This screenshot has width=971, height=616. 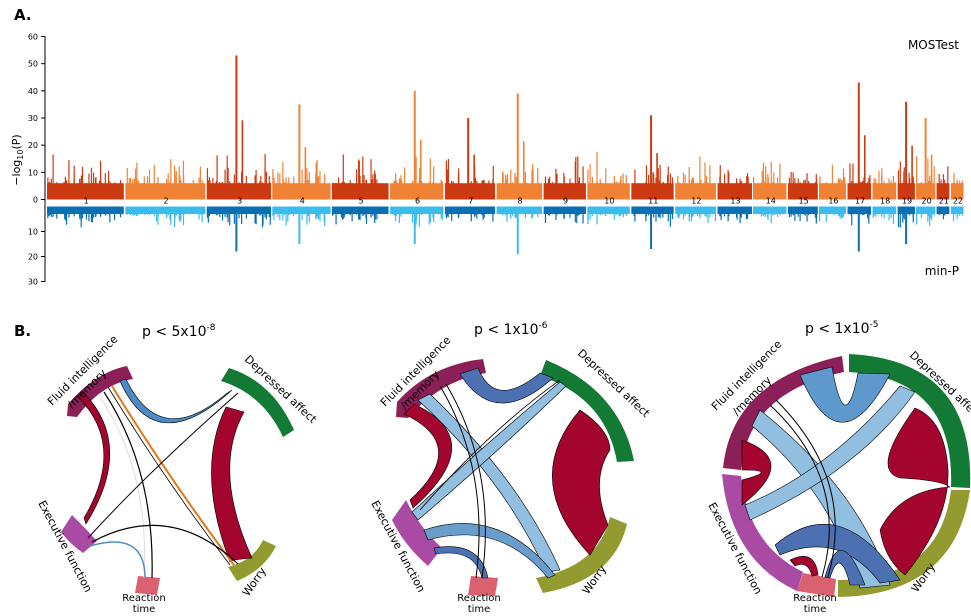 I want to click on chord3-executive-worry, so click(x=837, y=553).